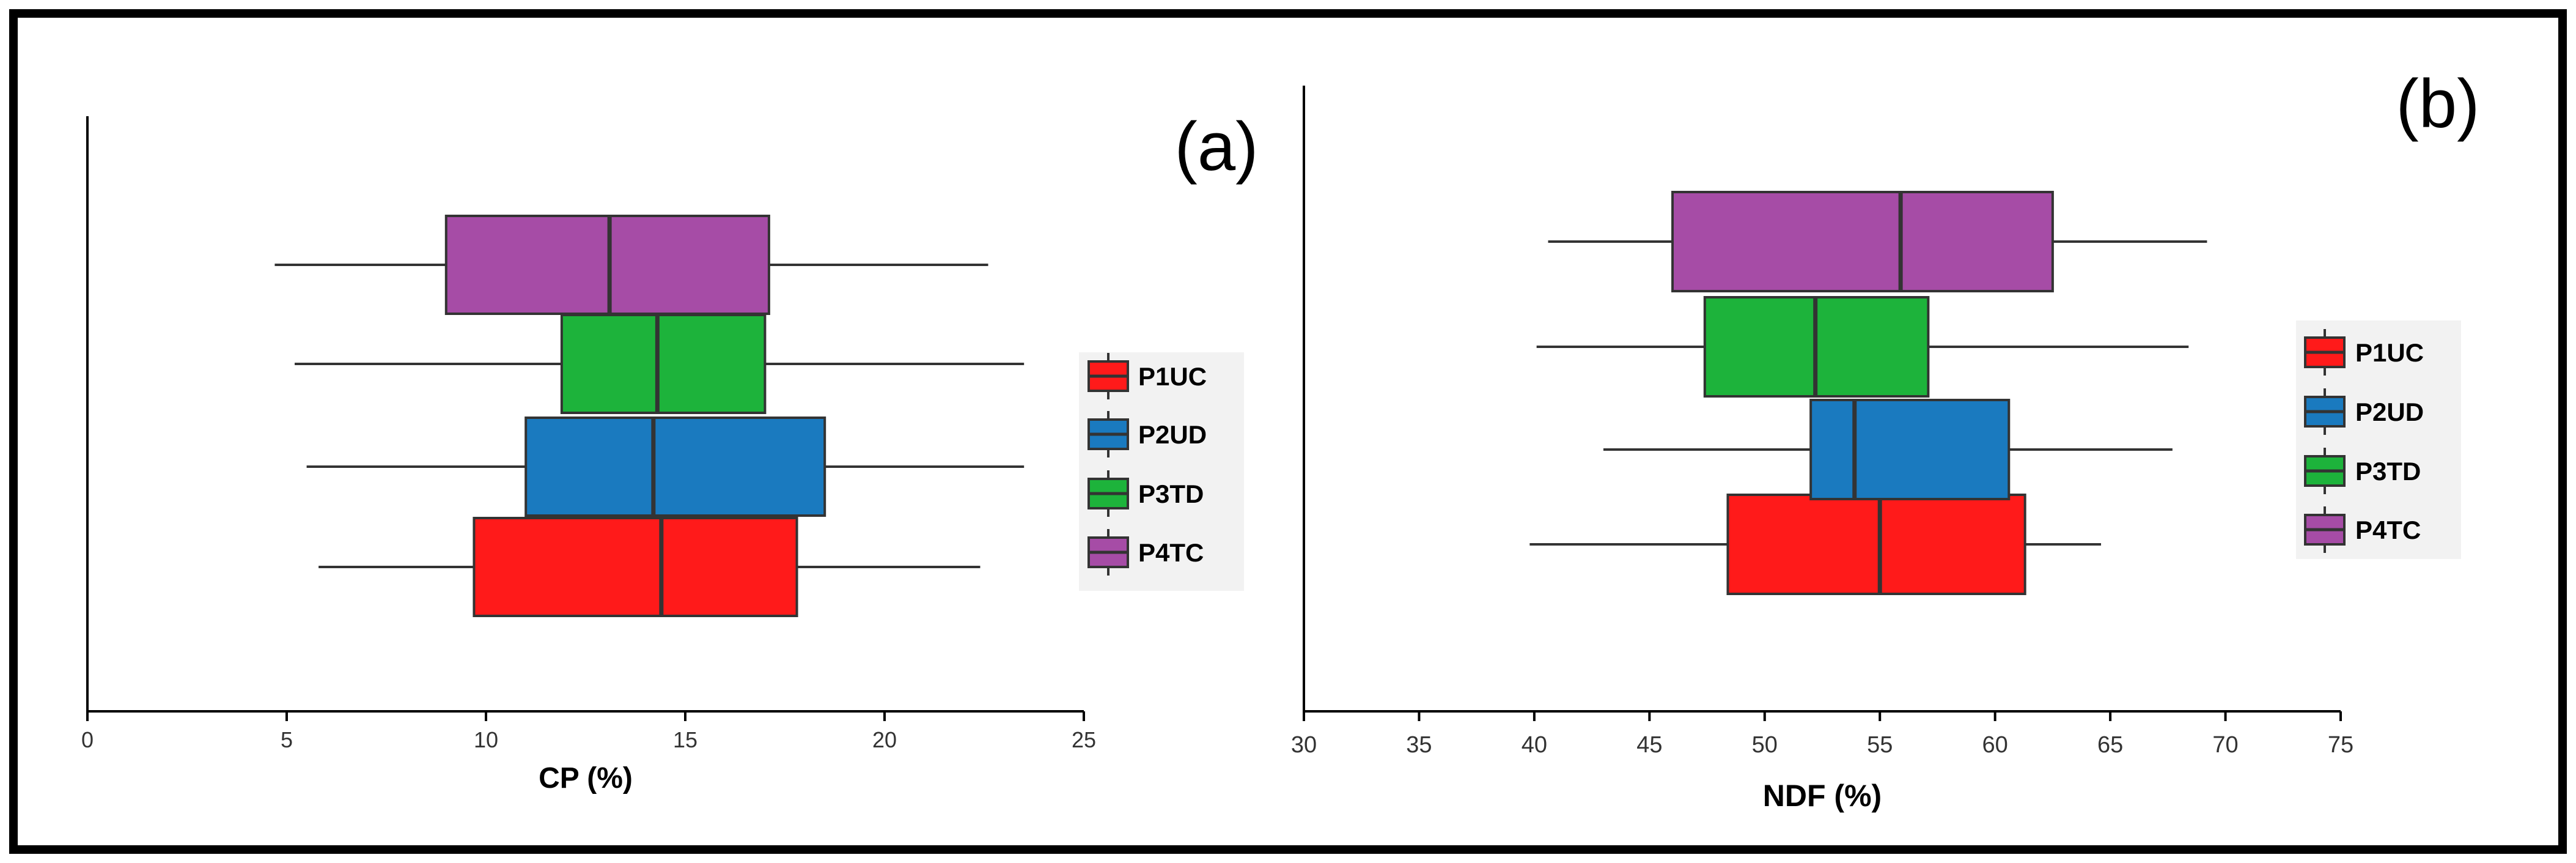 The height and width of the screenshot is (863, 2576). Describe the element at coordinates (287, 739) in the screenshot. I see `x-tick-label: 5` at that location.